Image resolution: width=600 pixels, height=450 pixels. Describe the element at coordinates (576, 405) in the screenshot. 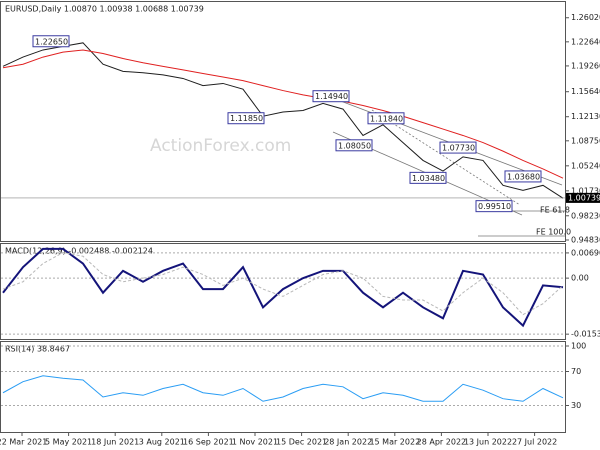

I see `y-tick-label: 30` at that location.